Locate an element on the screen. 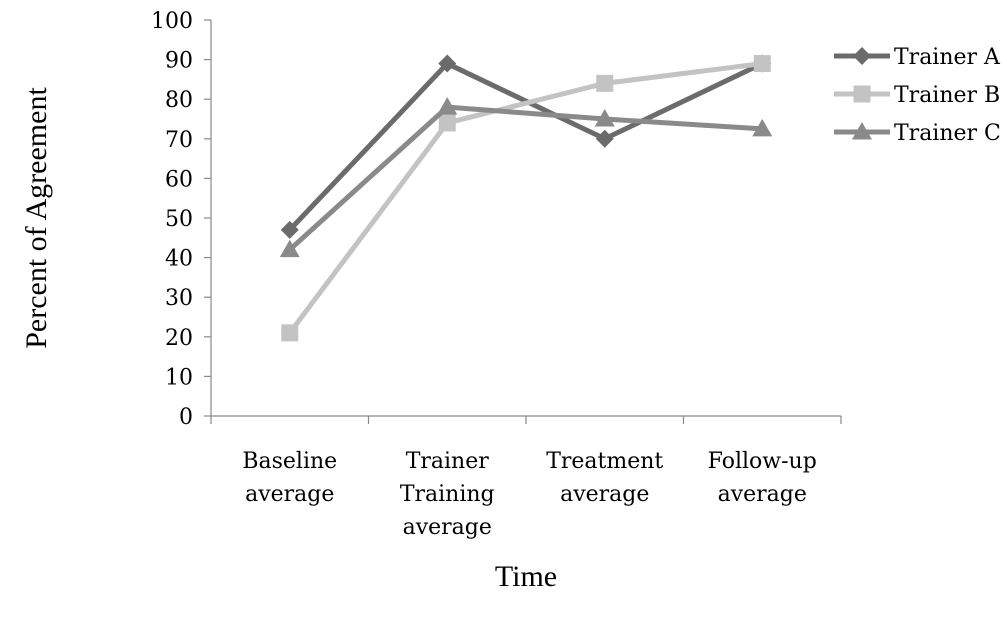 The image size is (1007, 622). legend-item: Trainer A is located at coordinates (917, 57).